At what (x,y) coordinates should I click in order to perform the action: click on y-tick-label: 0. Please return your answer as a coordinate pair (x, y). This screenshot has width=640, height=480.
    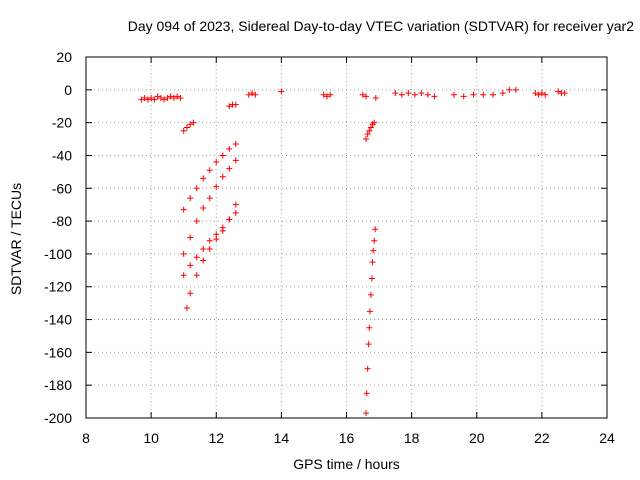
    Looking at the image, I should click on (68, 90).